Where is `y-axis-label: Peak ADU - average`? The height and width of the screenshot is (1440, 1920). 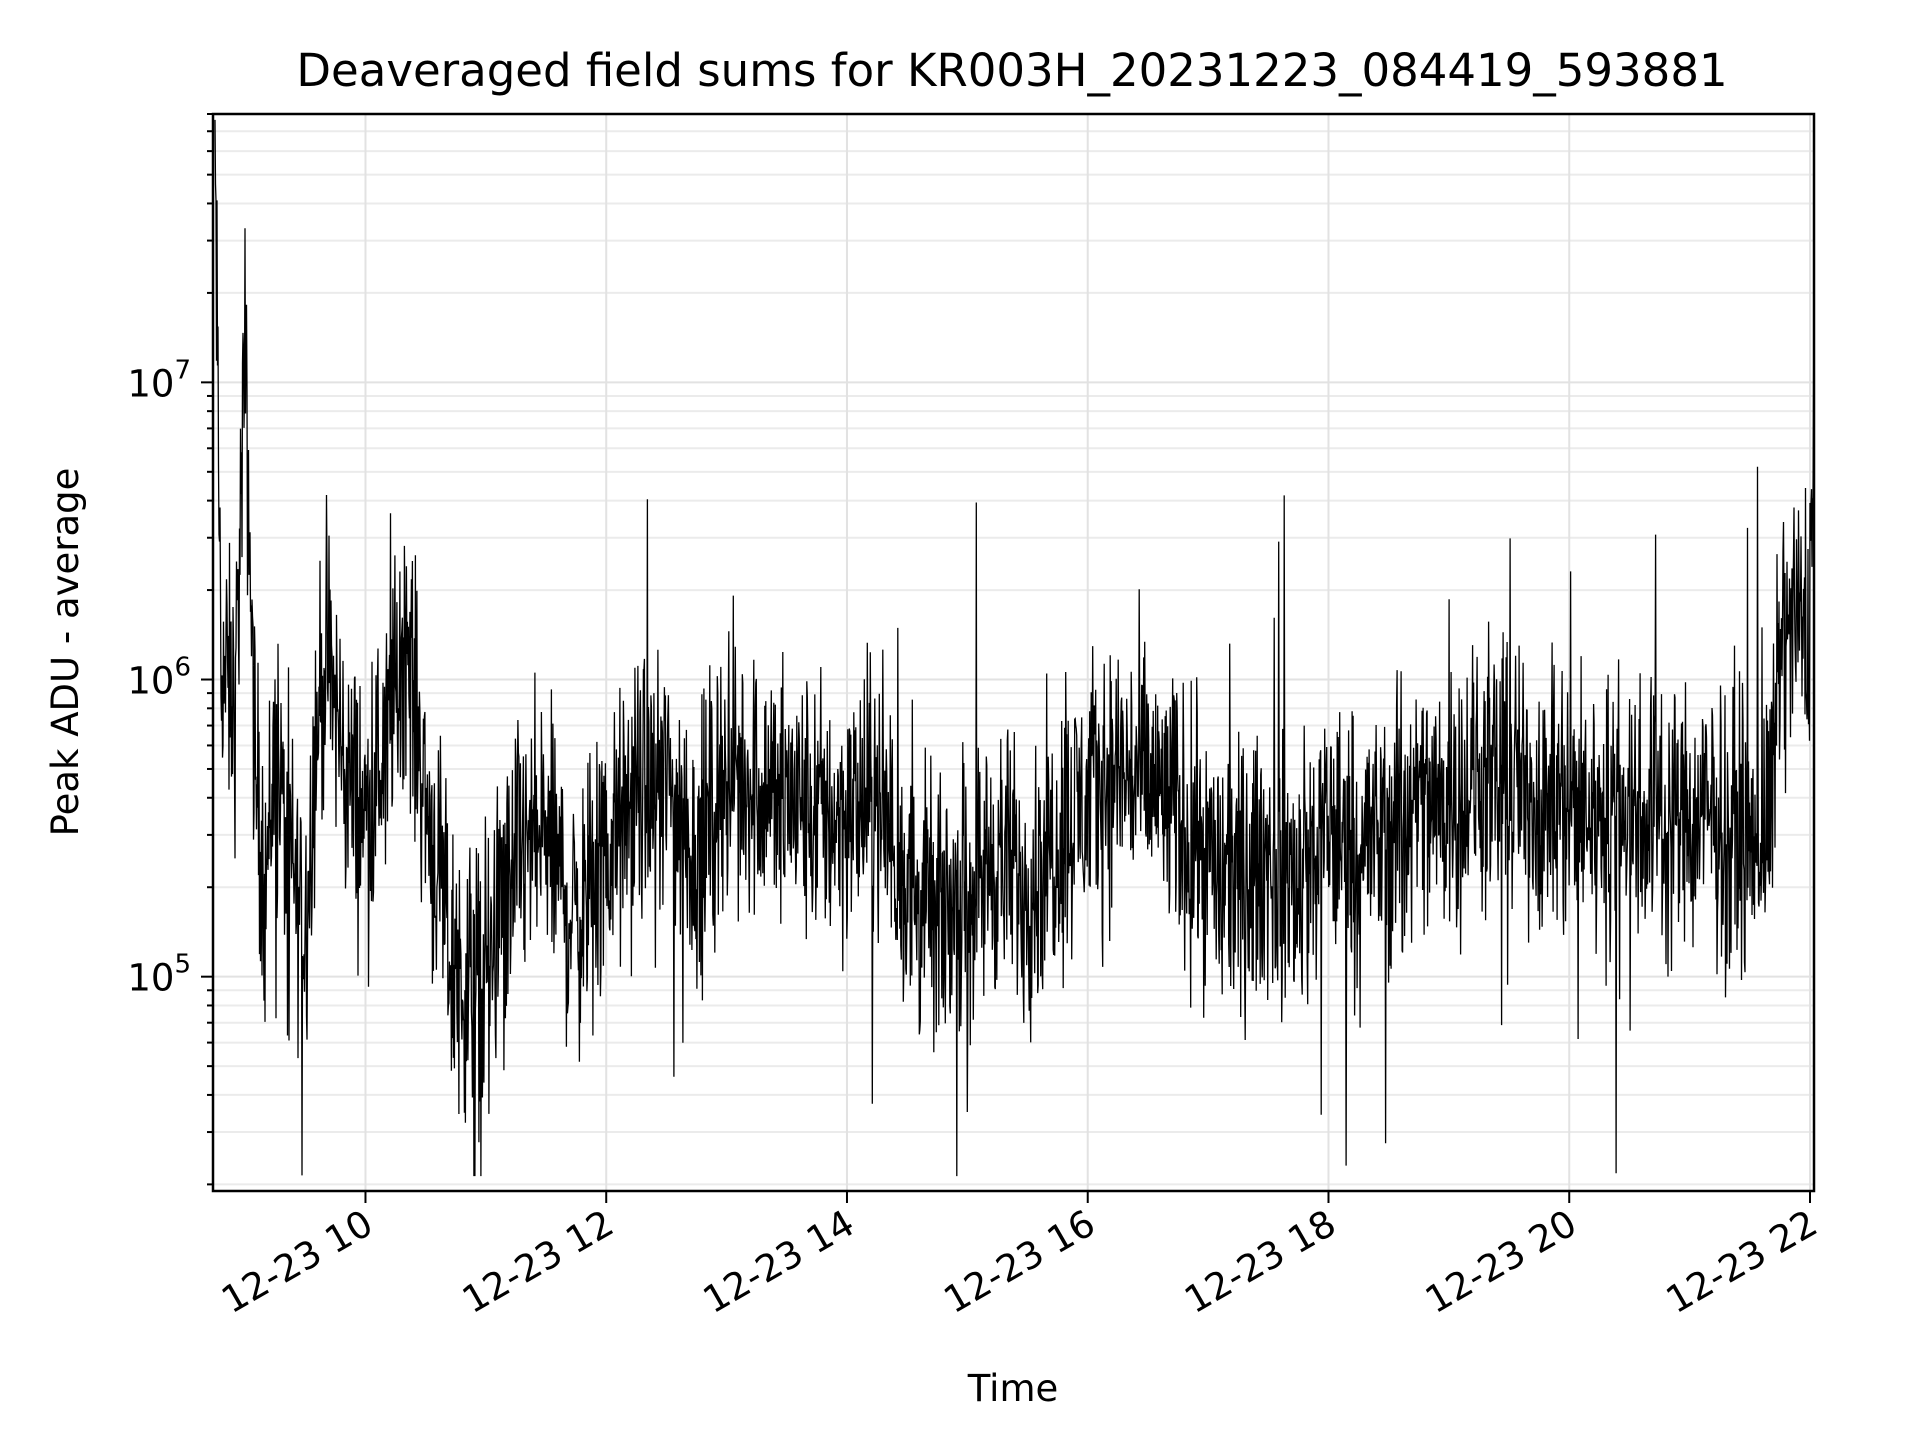
y-axis-label: Peak ADU - average is located at coordinates (65, 652).